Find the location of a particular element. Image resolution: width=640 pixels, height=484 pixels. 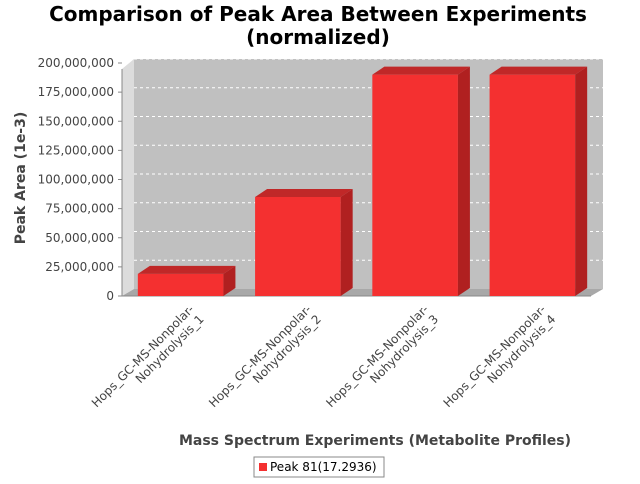

y-tick-label: 100,000,000 is located at coordinates (76, 180).